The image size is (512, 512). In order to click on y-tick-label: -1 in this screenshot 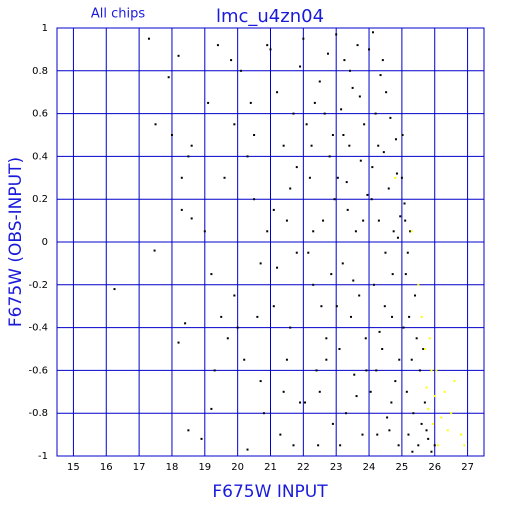, I will do `click(43, 456)`.